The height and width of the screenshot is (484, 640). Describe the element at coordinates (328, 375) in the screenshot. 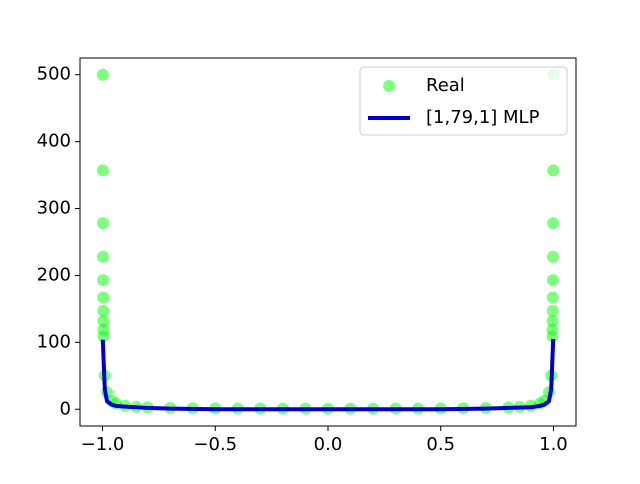

I see `line` at that location.